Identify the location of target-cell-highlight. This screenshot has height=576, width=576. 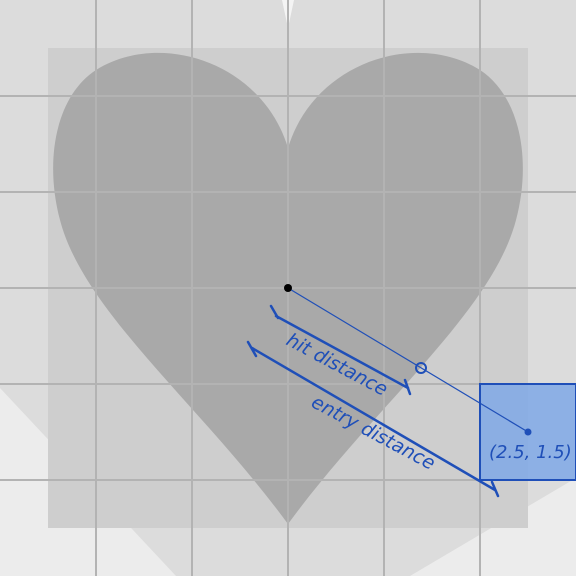
(527, 432).